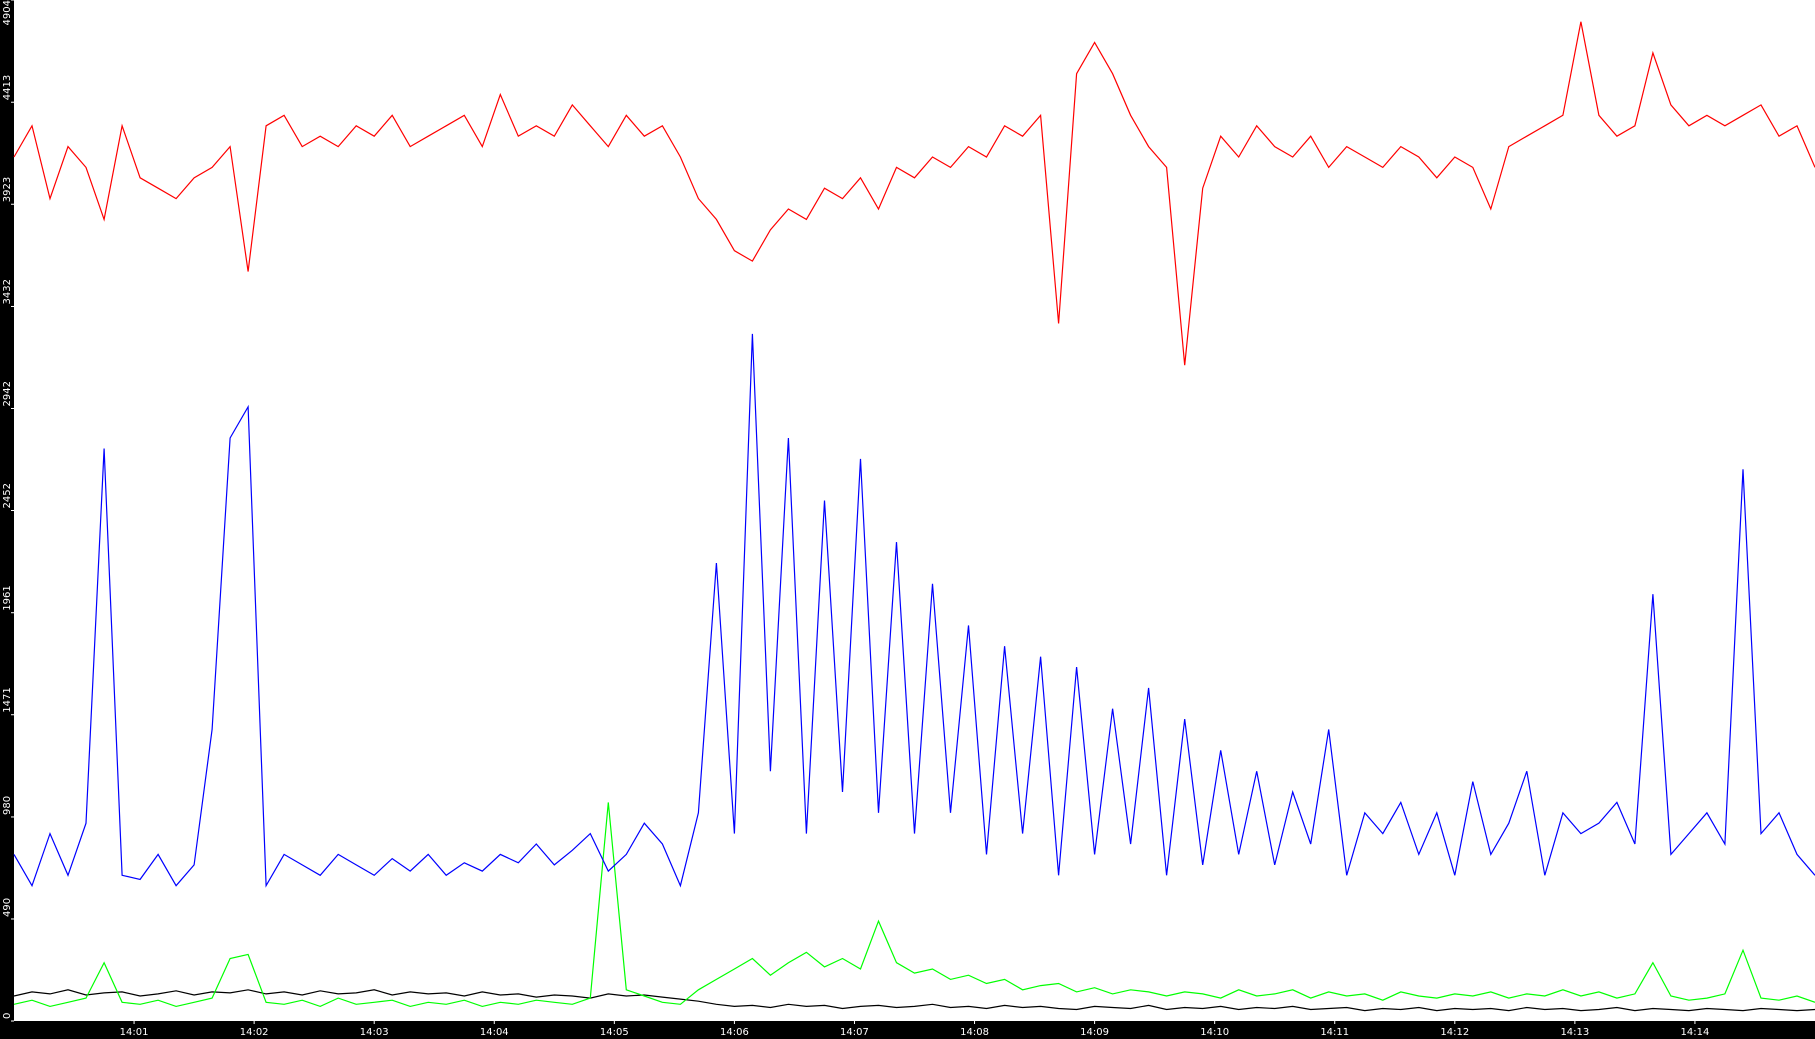  I want to click on x-tick-label: 14:03, so click(374, 1032).